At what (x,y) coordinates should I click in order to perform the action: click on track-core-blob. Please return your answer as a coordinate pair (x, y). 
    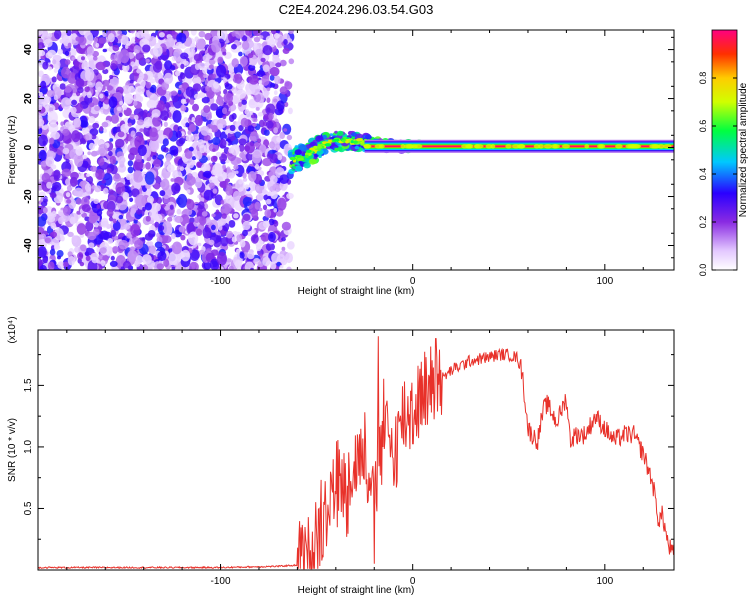
    Looking at the image, I should click on (306, 154).